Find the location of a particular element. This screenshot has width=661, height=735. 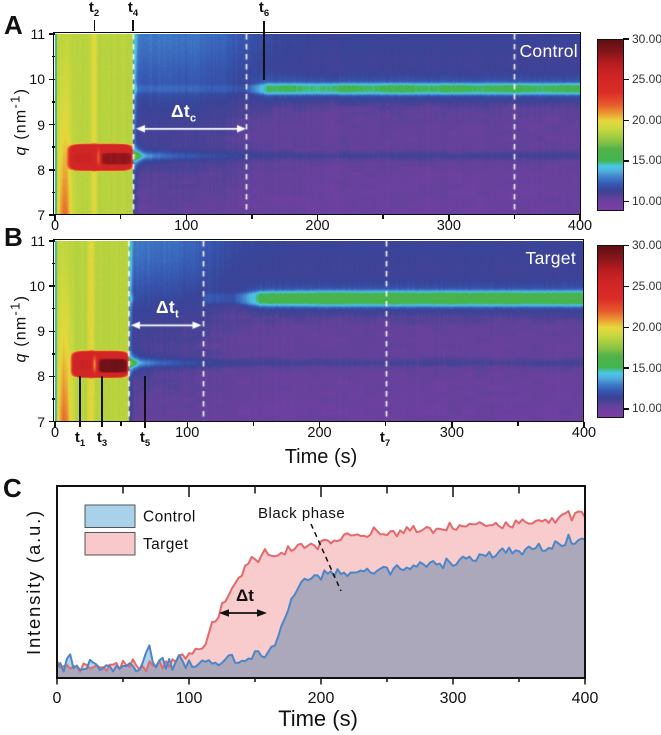

svg-text: Control is located at coordinates (169, 517).